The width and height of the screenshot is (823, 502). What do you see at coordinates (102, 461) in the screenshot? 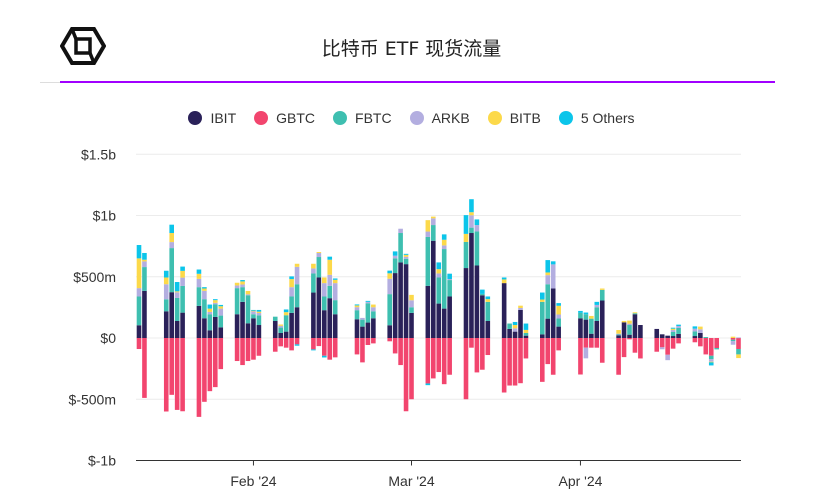
I see `y-tick-label: $-1b` at bounding box center [102, 461].